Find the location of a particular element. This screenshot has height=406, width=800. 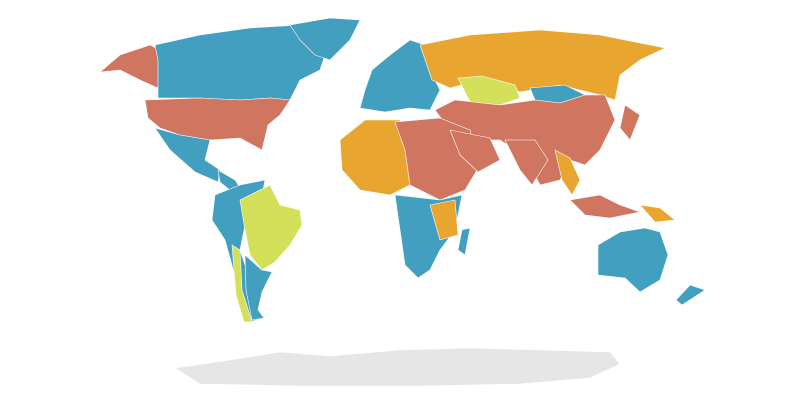

madagascar is located at coordinates (464, 241).